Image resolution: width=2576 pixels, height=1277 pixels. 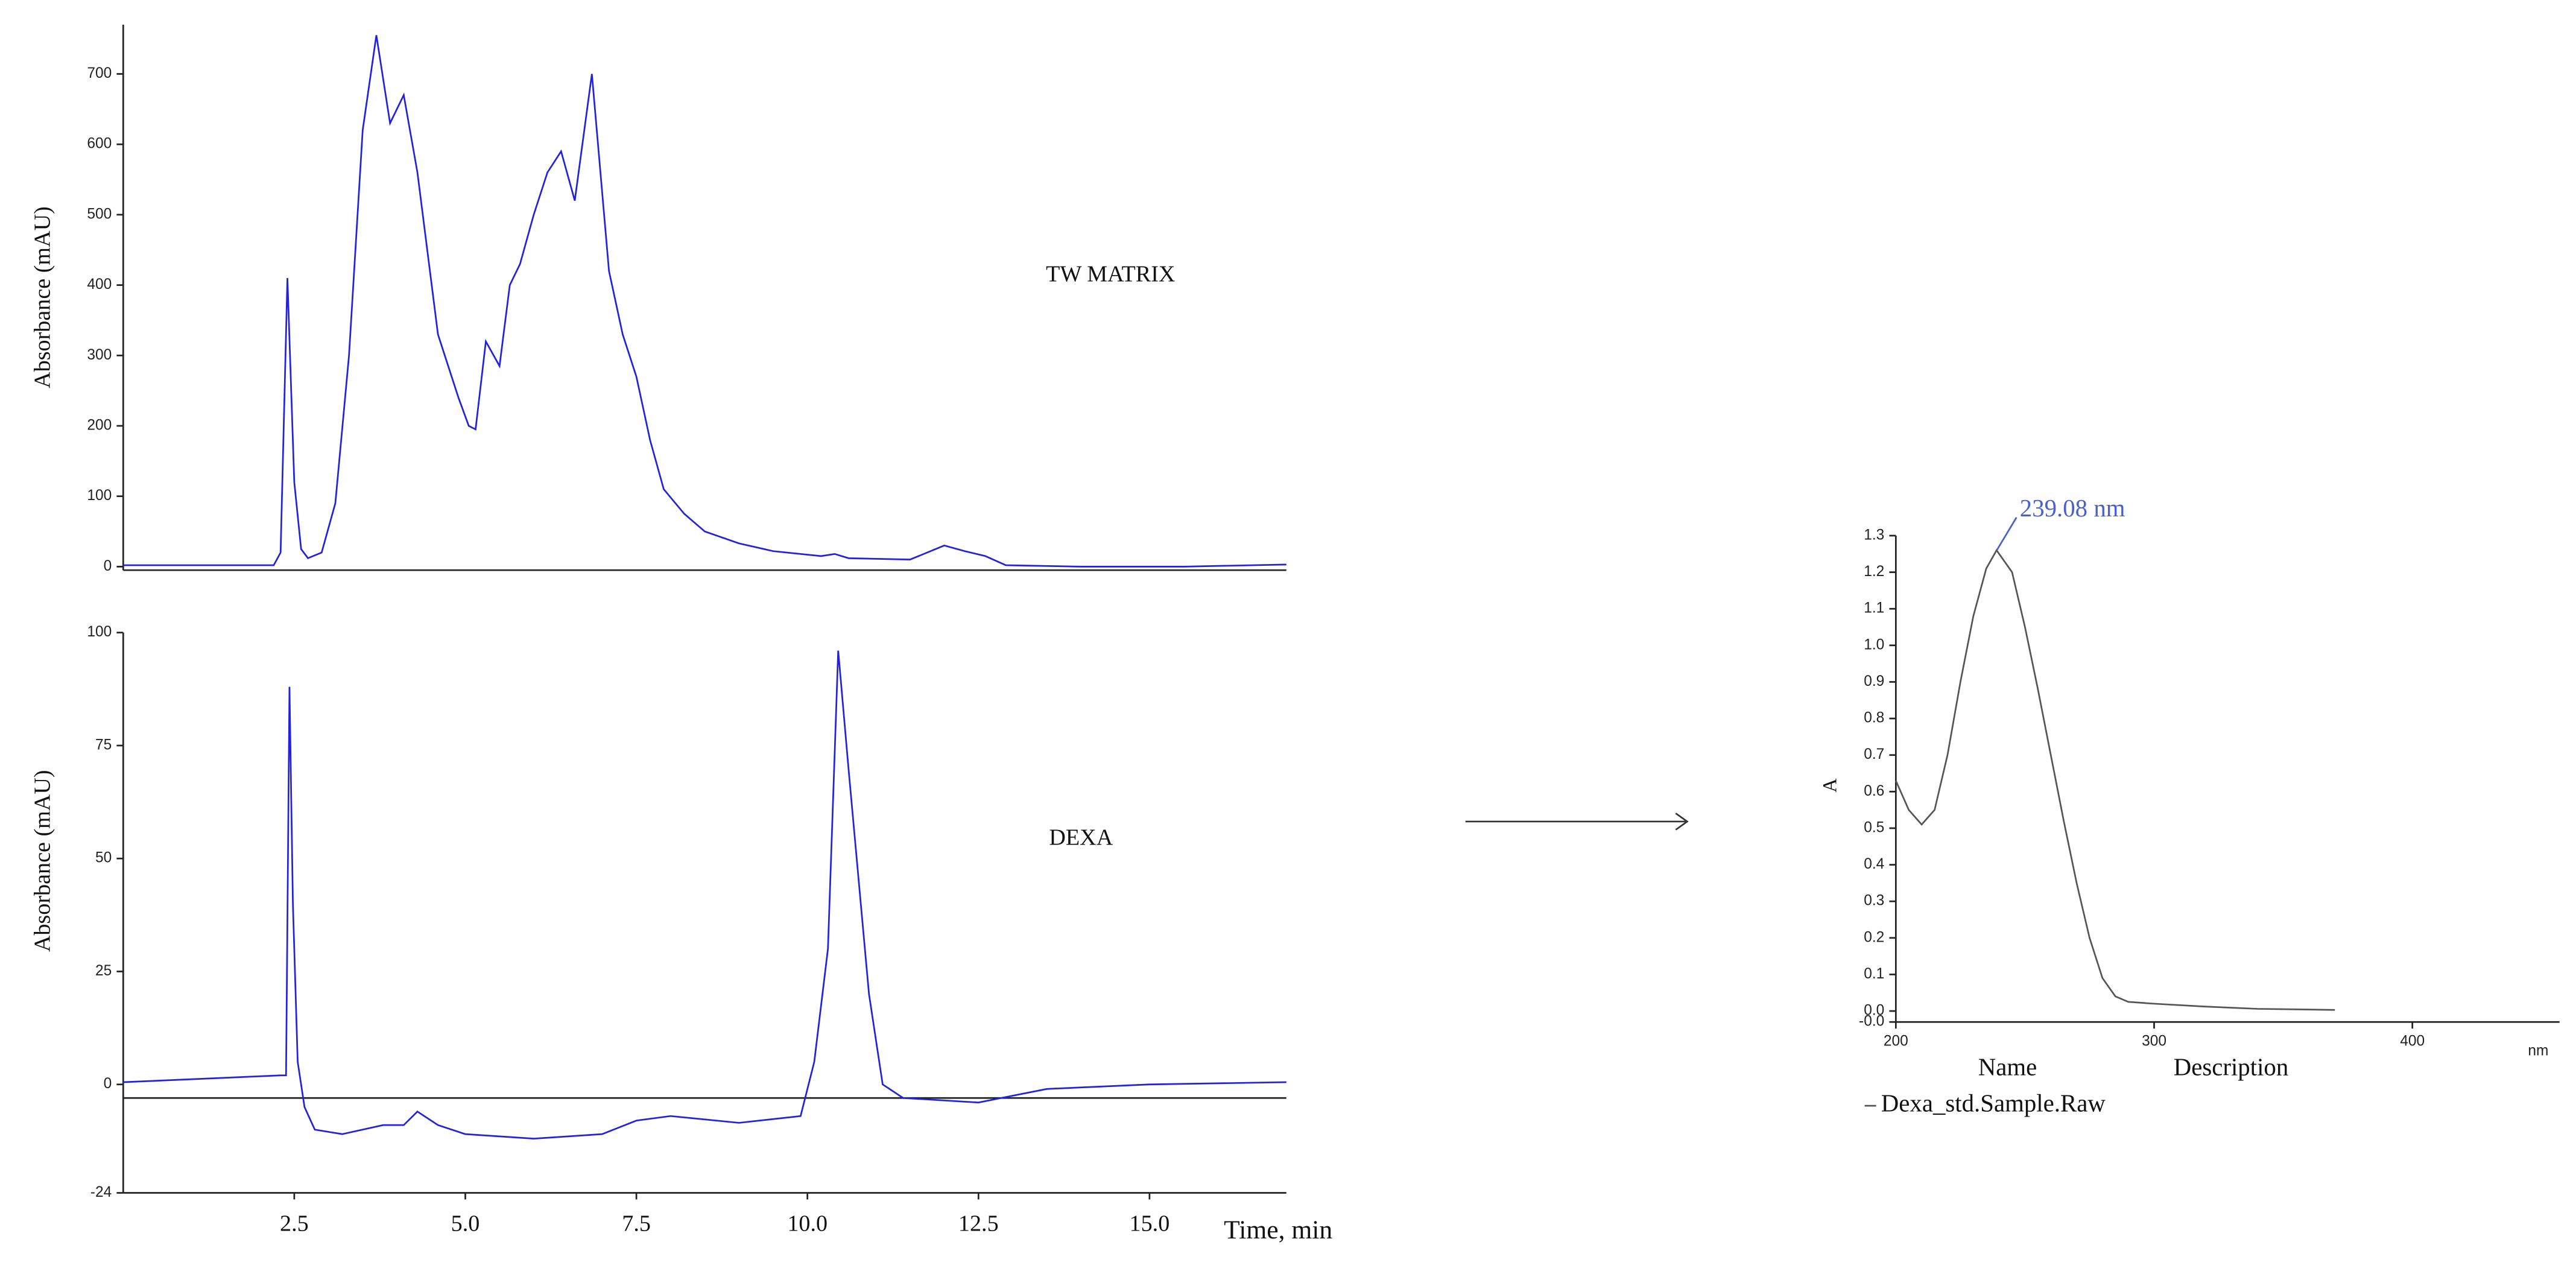 I want to click on annotation-leader, so click(x=2006, y=534).